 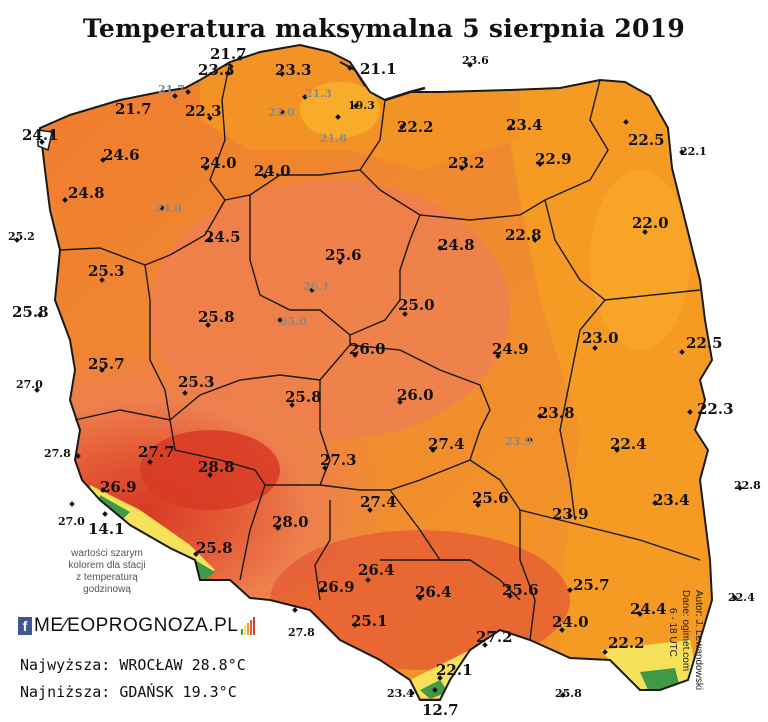 What do you see at coordinates (25, 626) in the screenshot?
I see `facebook-icon: f` at bounding box center [25, 626].